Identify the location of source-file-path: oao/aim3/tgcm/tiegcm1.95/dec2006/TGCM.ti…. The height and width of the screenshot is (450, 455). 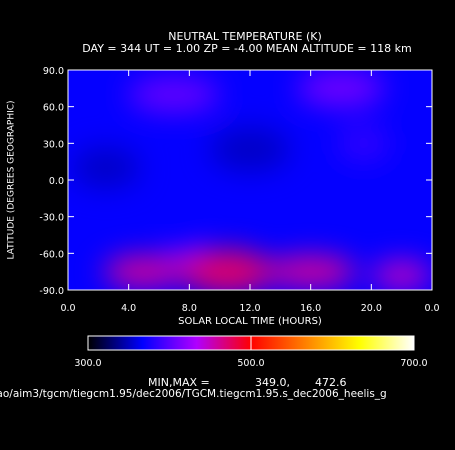
(193, 394).